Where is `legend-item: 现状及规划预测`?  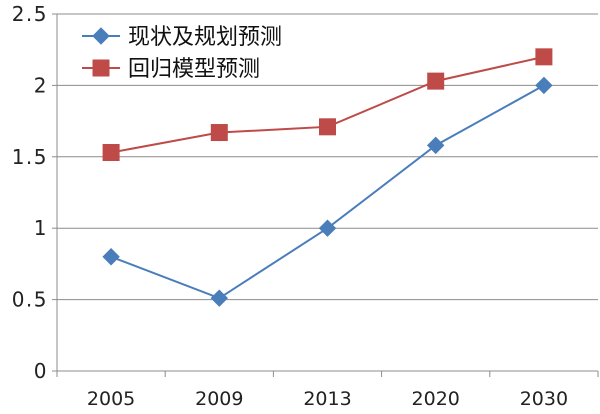 legend-item: 现状及规划预测 is located at coordinates (182, 37).